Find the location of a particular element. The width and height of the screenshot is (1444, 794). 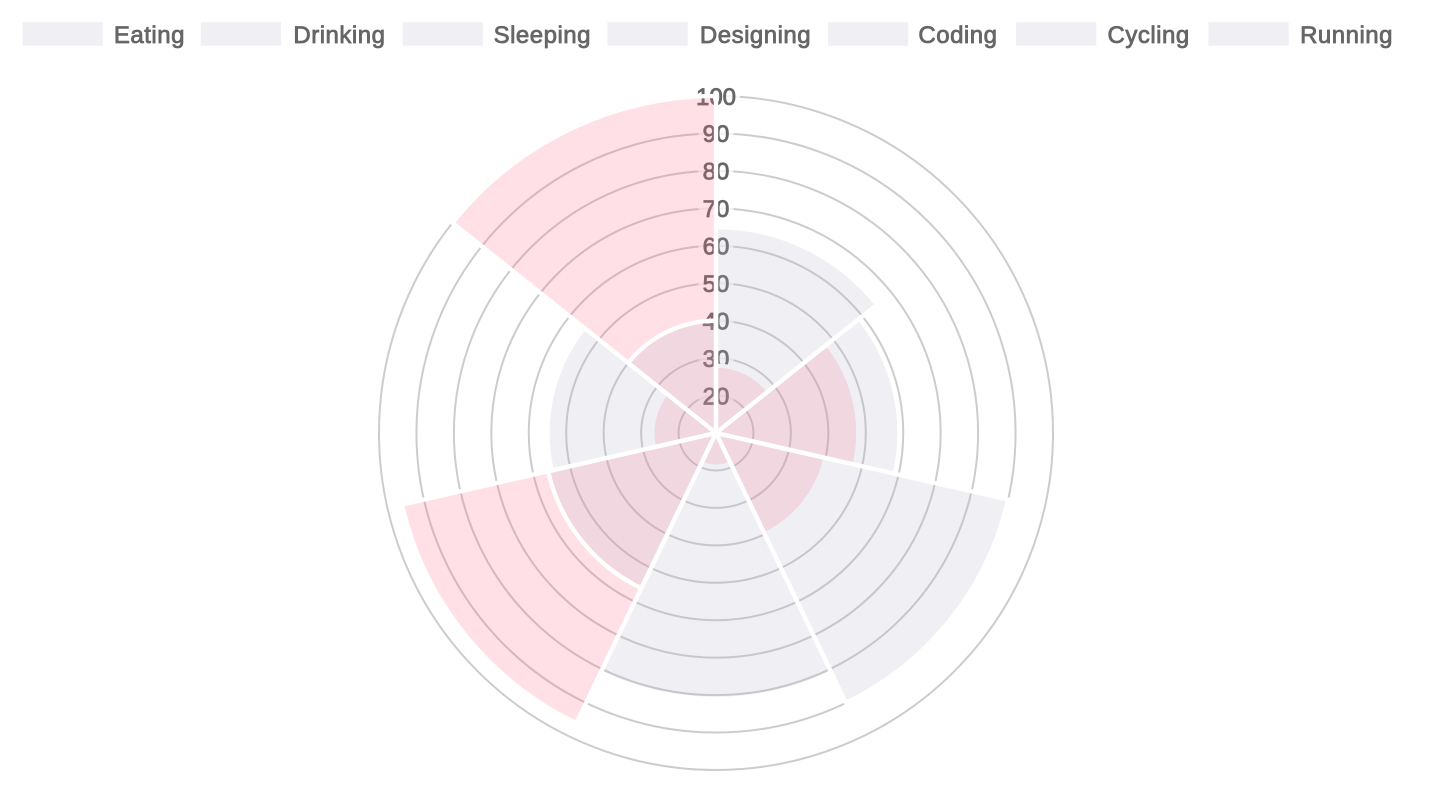

svg-text: Cycling is located at coordinates (1149, 35).